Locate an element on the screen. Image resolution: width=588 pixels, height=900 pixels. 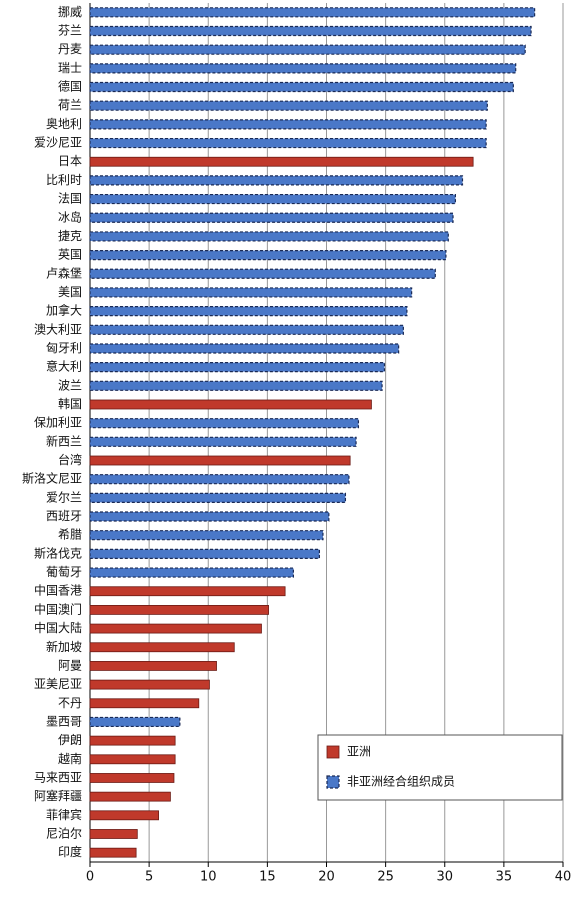
legend-label: 非亚洲经合组织成员 is located at coordinates (401, 781).